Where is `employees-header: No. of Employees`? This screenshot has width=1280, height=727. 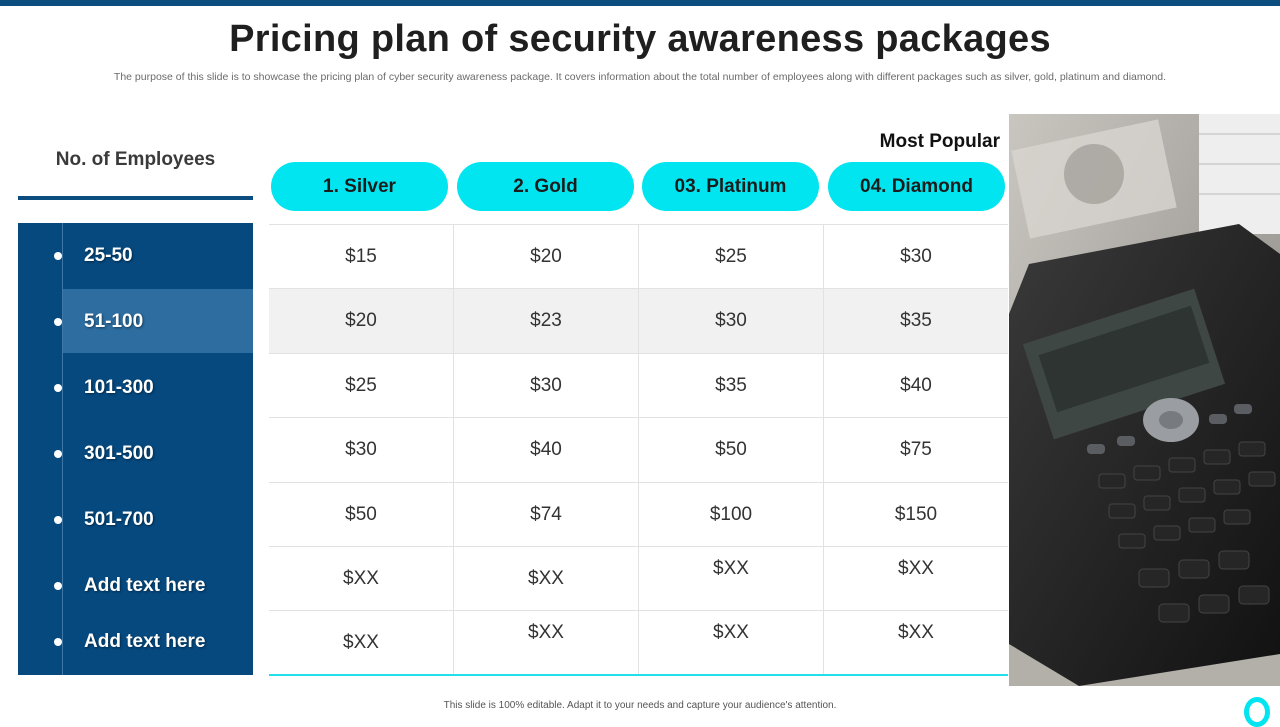
employees-header: No. of Employees is located at coordinates (135, 159).